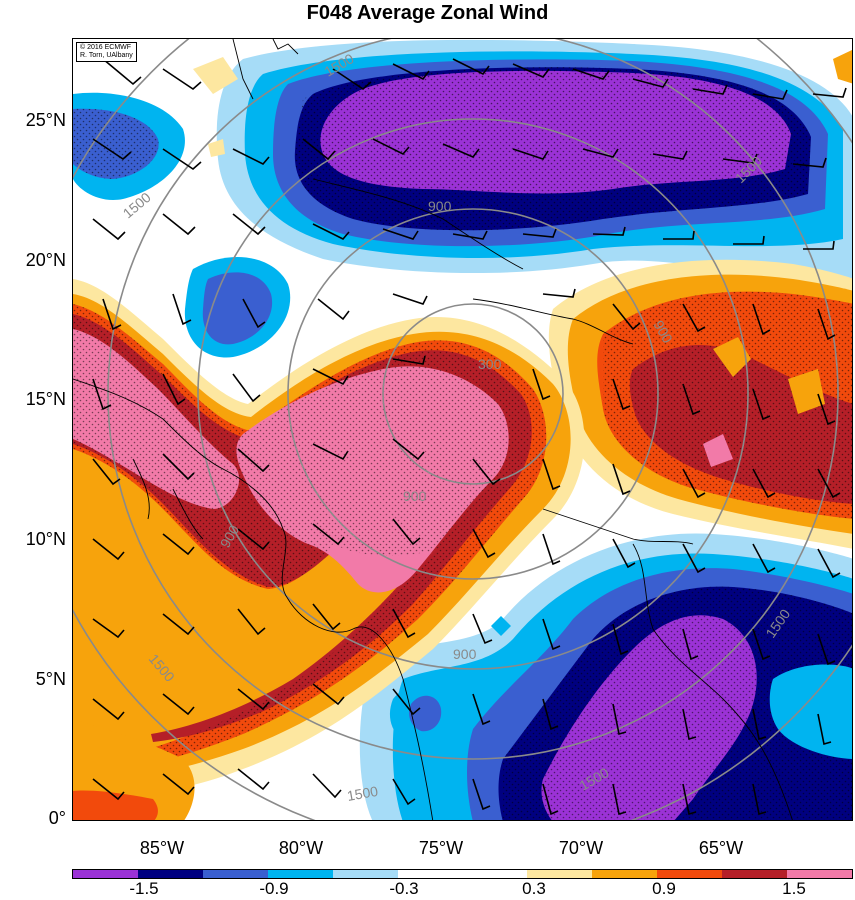 This screenshot has width=855, height=900. Describe the element at coordinates (216, 148) in the screenshot. I see `pos-region-top-spot2` at that location.